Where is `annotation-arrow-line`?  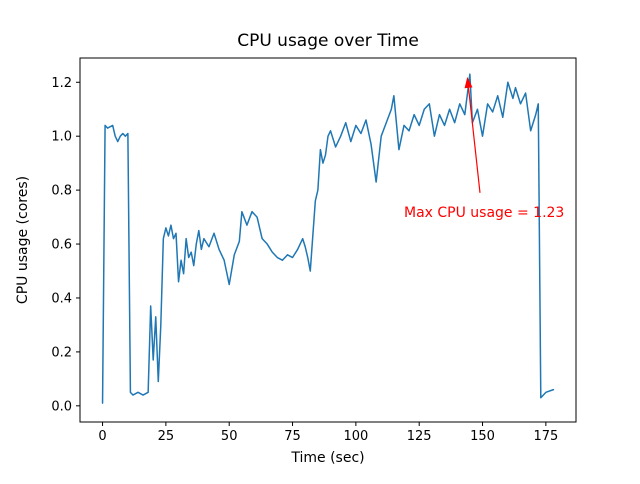
annotation-arrow-line is located at coordinates (474, 140).